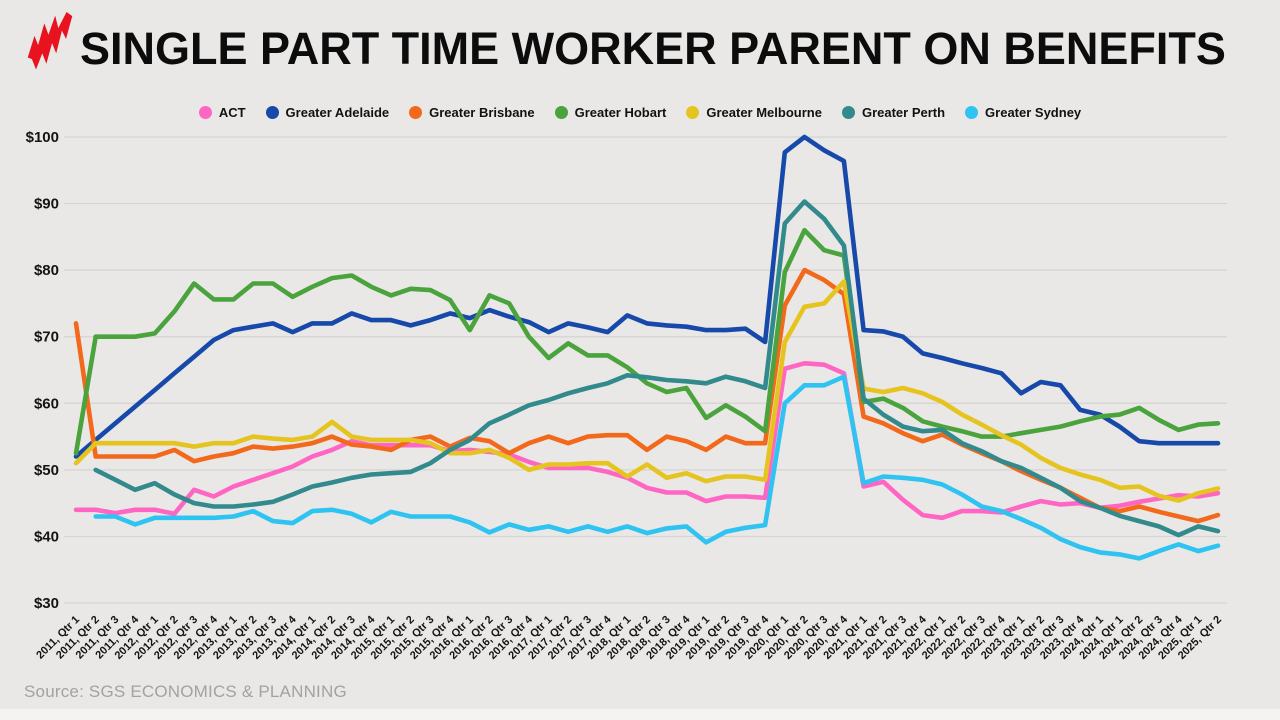 Image resolution: width=1280 pixels, height=720 pixels. I want to click on legend-item-greater-adelaide: Greater Adelaide, so click(327, 112).